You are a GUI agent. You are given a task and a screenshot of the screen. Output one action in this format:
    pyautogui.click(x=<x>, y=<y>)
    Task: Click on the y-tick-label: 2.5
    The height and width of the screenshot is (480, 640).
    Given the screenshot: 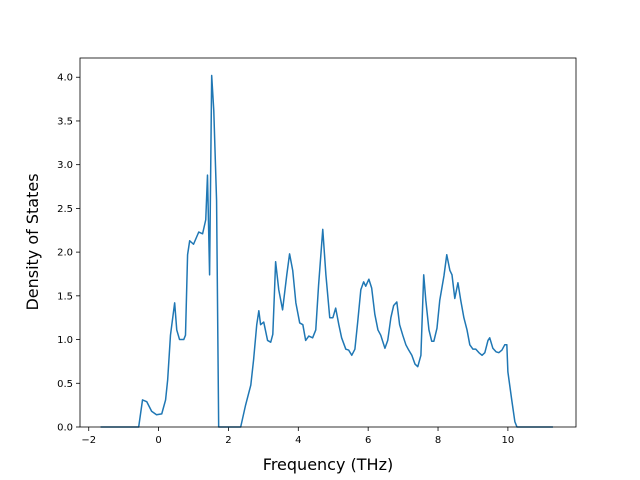 What is the action you would take?
    pyautogui.click(x=65, y=209)
    